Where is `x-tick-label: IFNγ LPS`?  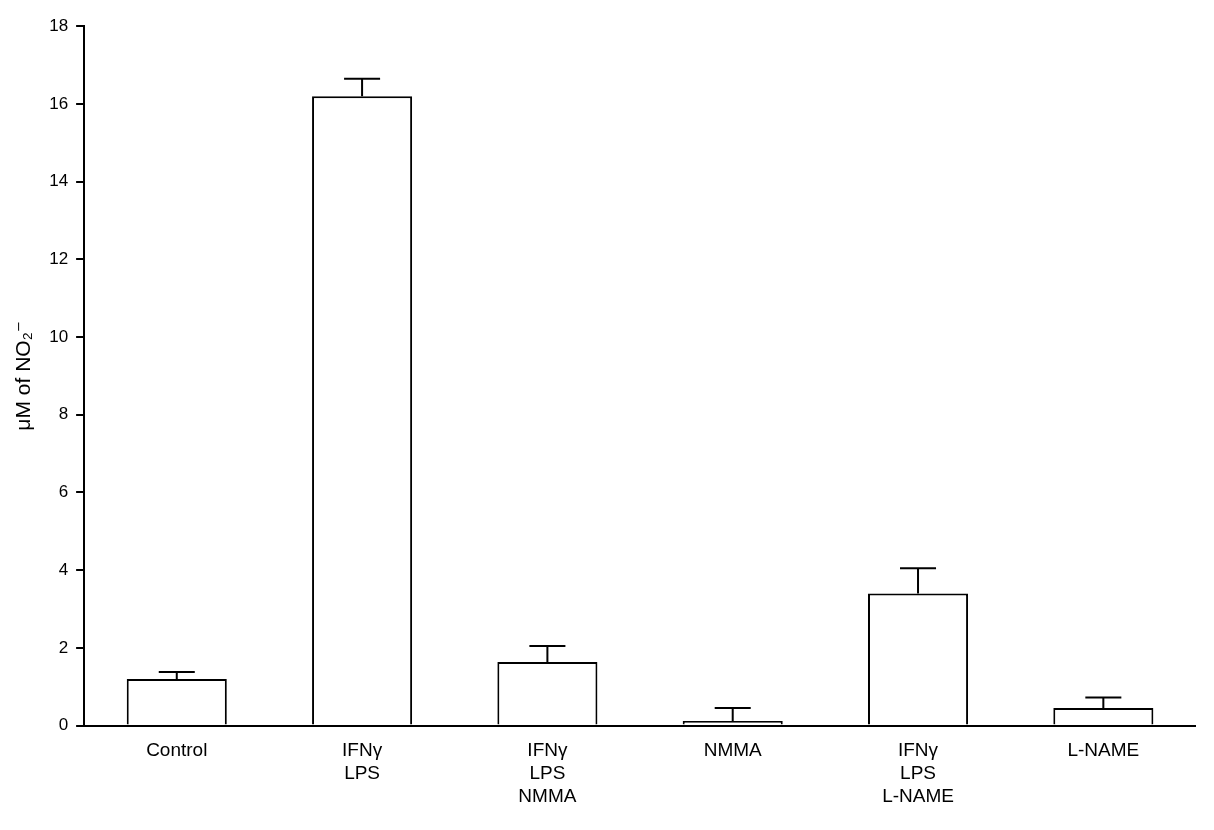 x-tick-label: IFNγ LPS is located at coordinates (362, 761).